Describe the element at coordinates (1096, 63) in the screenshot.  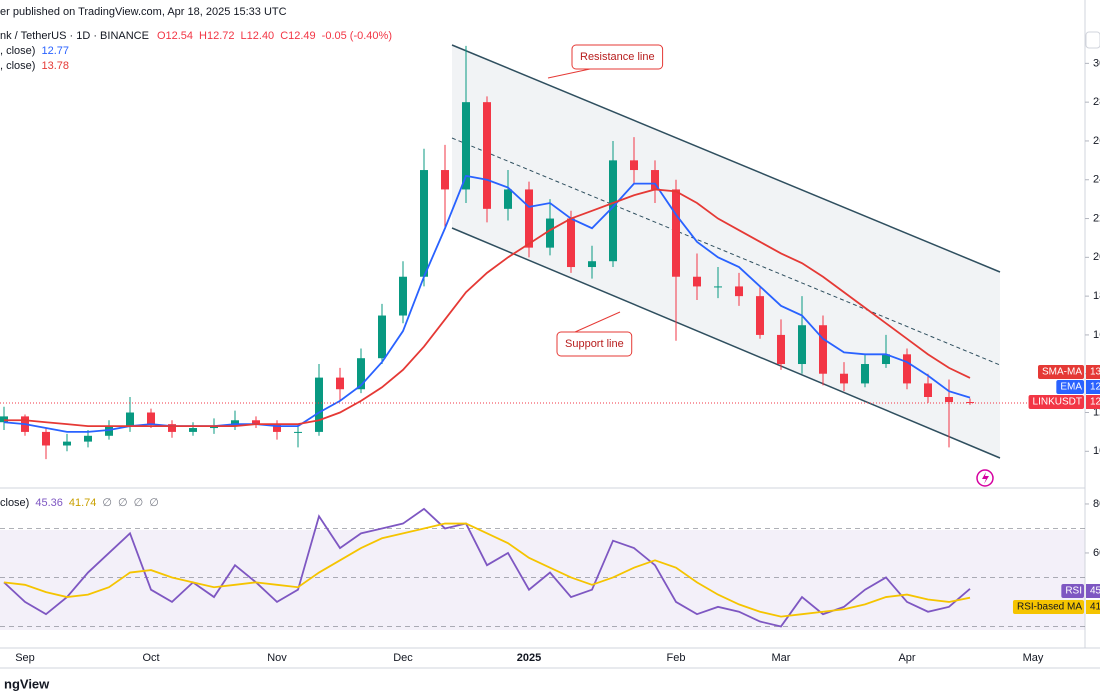
I see `y-tick-label: 30` at that location.